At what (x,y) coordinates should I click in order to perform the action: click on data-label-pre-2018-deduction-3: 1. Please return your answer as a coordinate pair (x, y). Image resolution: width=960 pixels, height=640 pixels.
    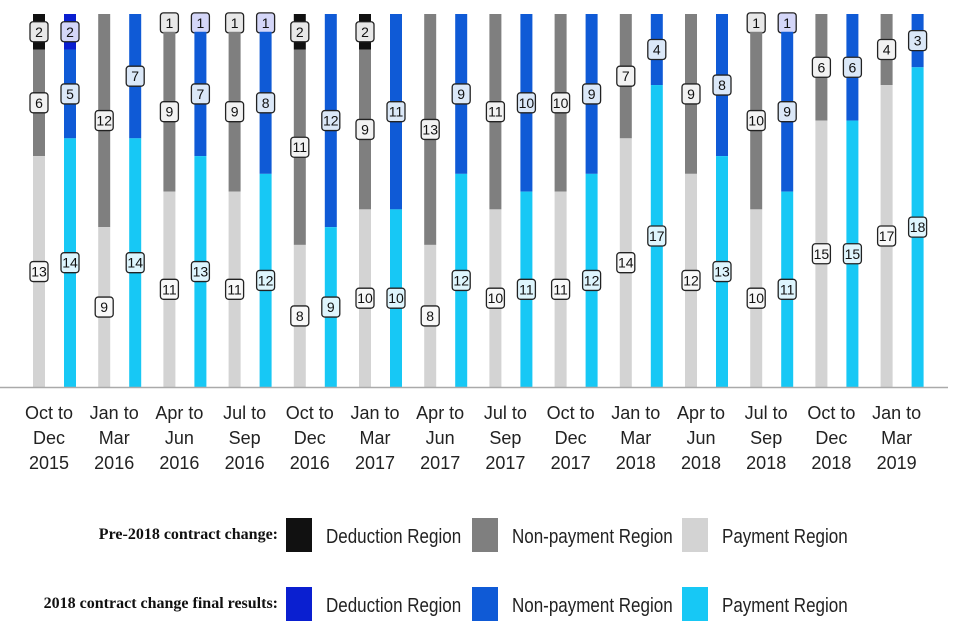
    Looking at the image, I should click on (234, 23).